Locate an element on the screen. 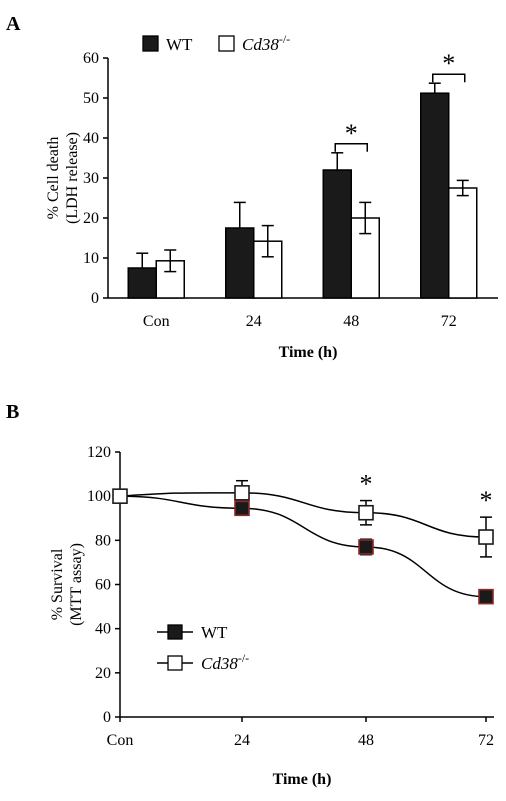 This screenshot has width=506, height=801. panel-b-lines: ** is located at coordinates (303, 537).